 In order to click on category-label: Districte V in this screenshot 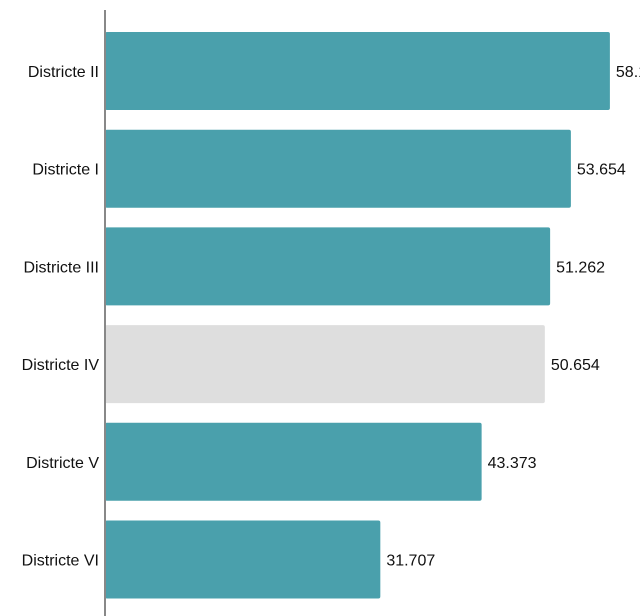, I will do `click(62, 463)`.